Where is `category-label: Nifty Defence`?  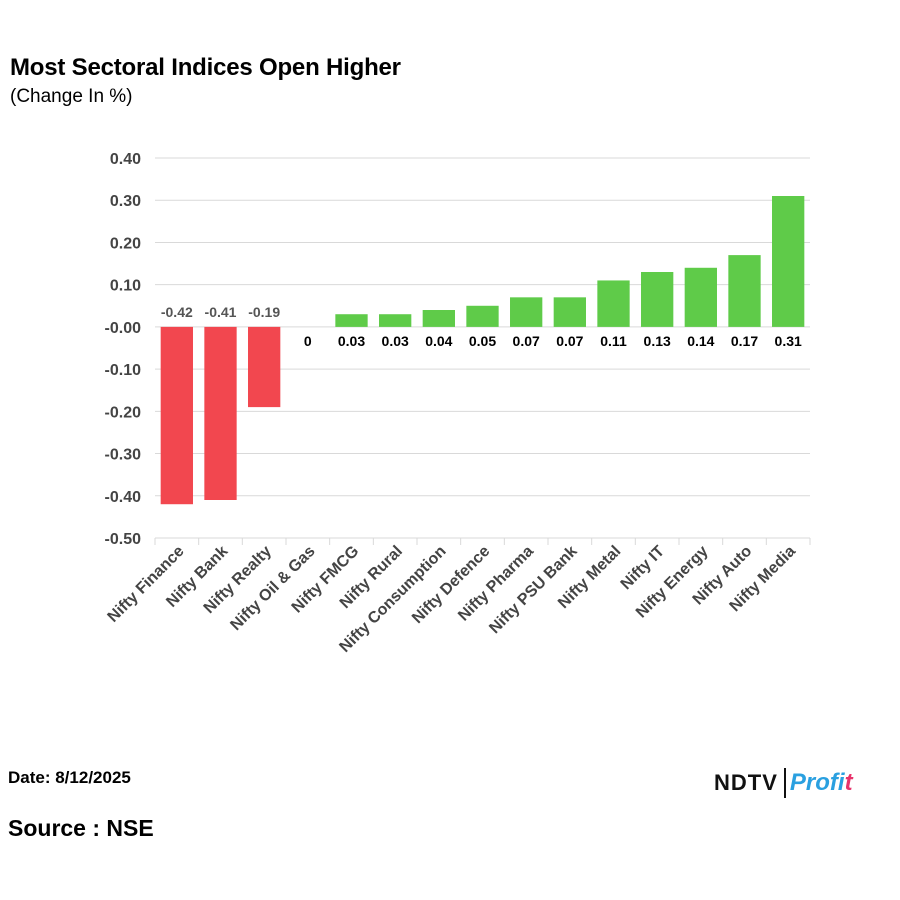 category-label: Nifty Defence is located at coordinates (451, 585).